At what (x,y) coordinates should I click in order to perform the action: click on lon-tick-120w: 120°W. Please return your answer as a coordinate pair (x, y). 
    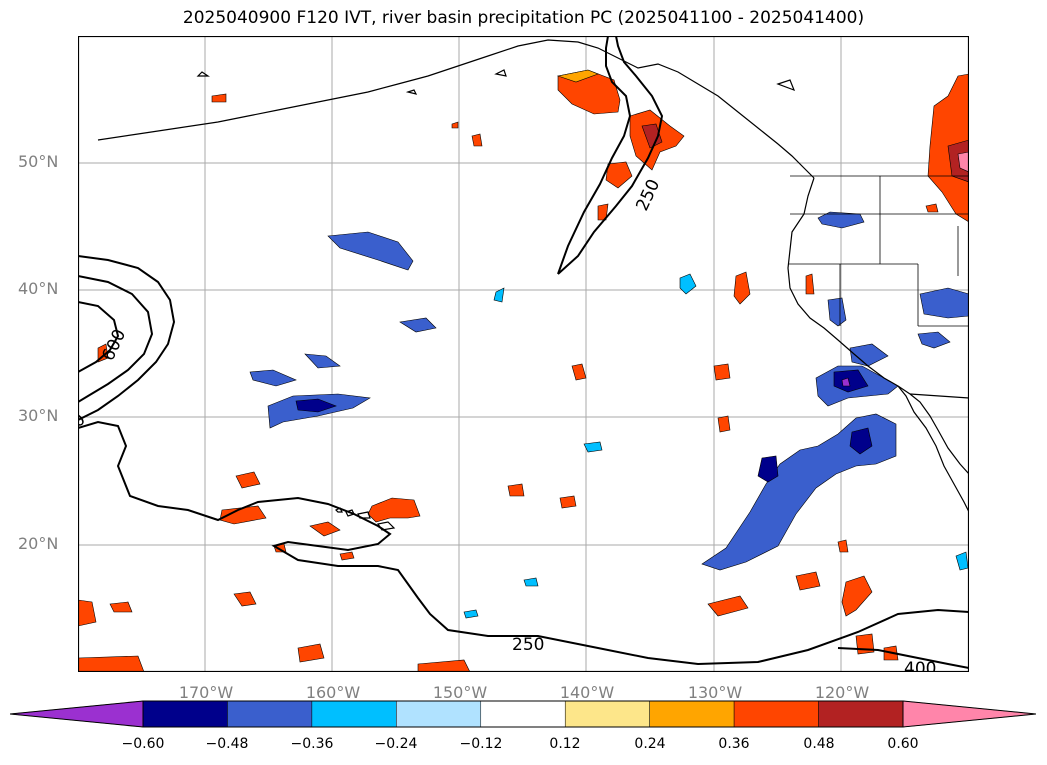
    Looking at the image, I should click on (842, 692).